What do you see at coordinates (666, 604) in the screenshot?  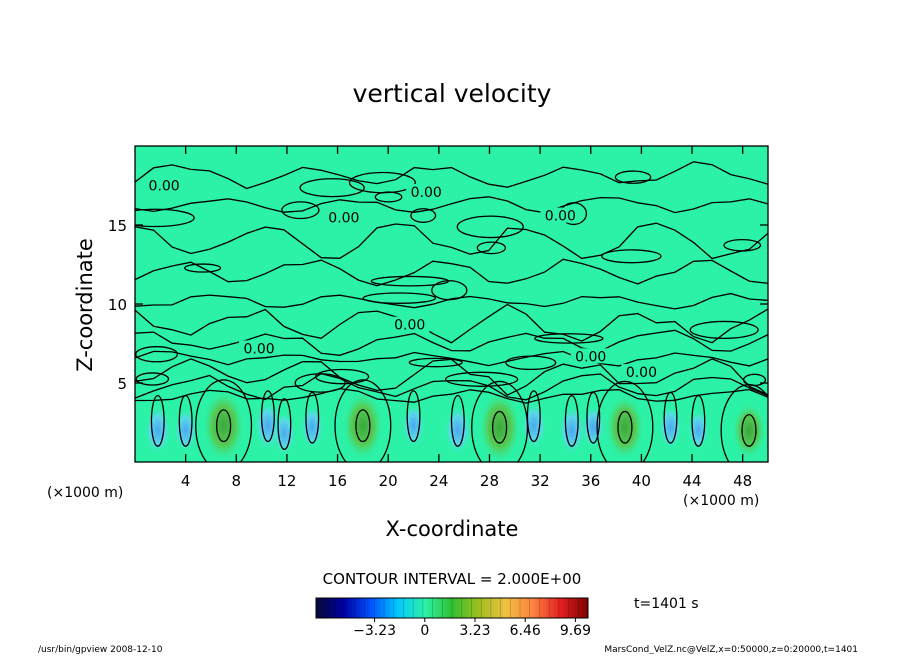 I see `time-label: t=1401 s` at bounding box center [666, 604].